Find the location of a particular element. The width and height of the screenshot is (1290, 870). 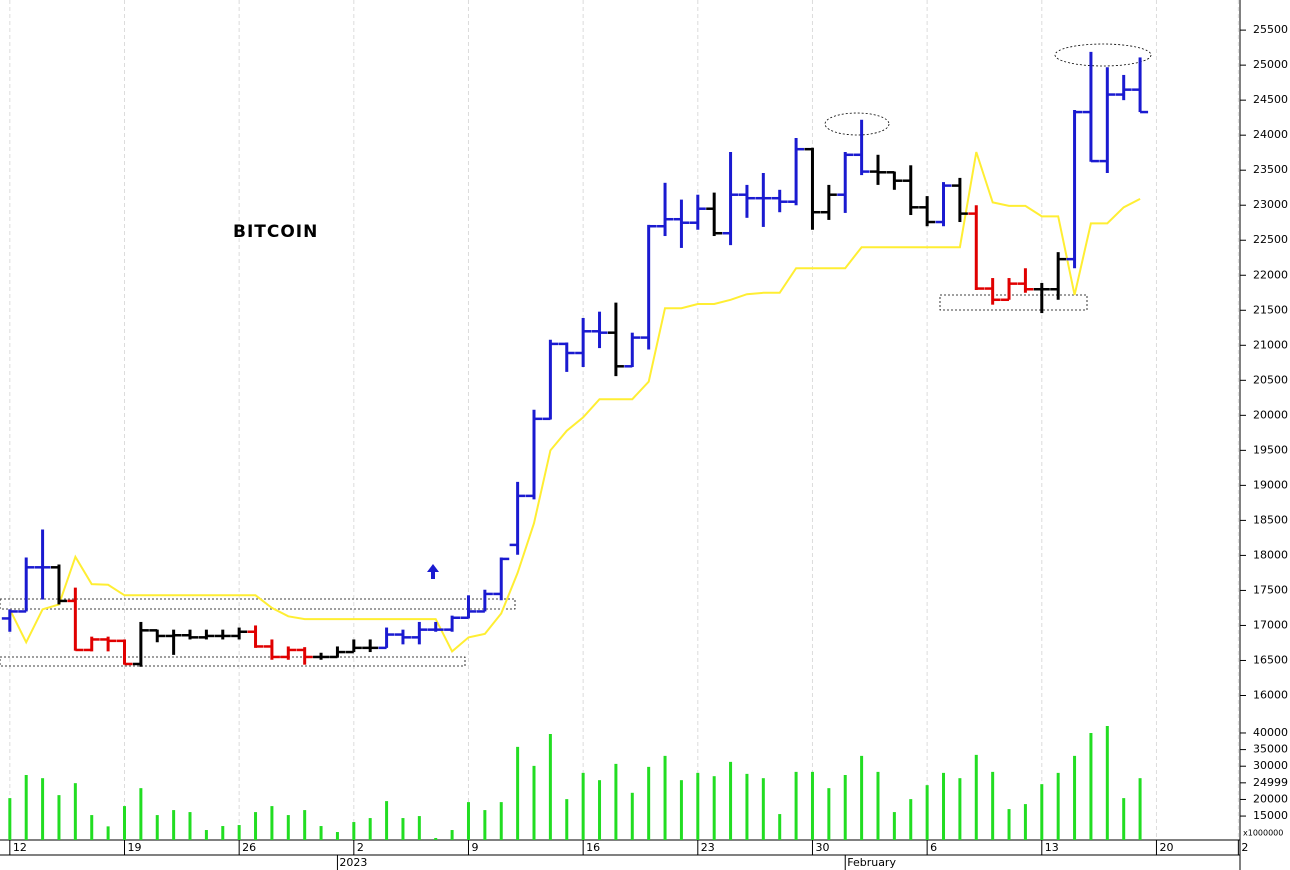

y-tick-label: 22500 is located at coordinates (1270, 239).